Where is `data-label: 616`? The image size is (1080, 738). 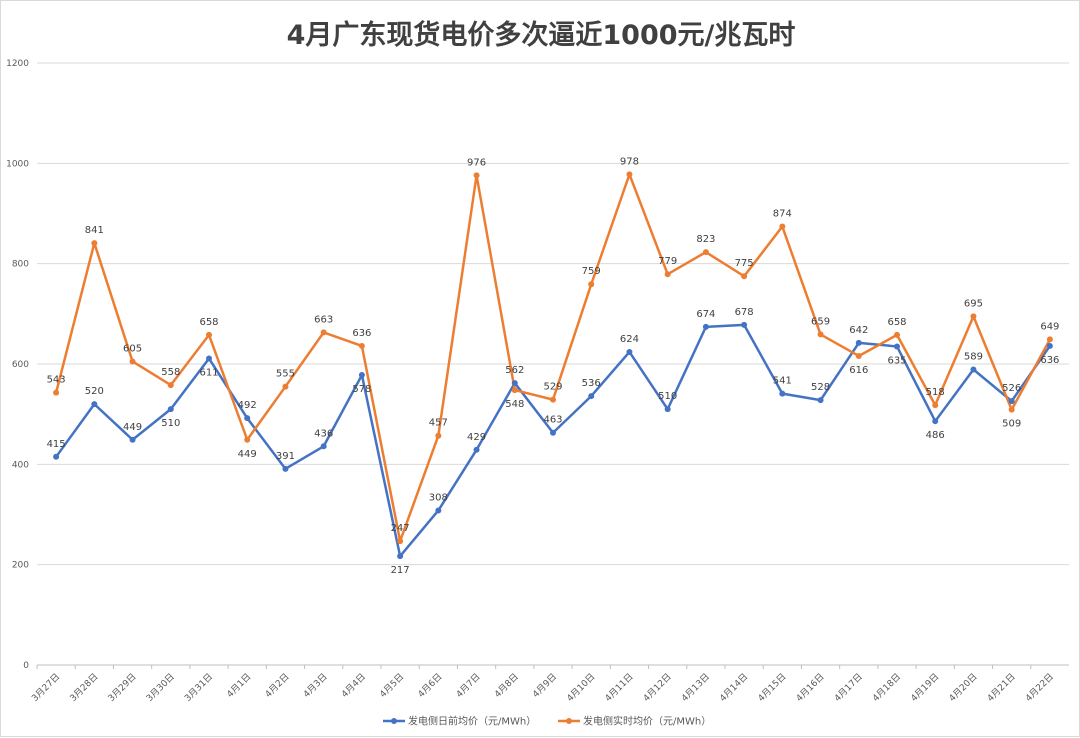
data-label: 616 is located at coordinates (858, 370).